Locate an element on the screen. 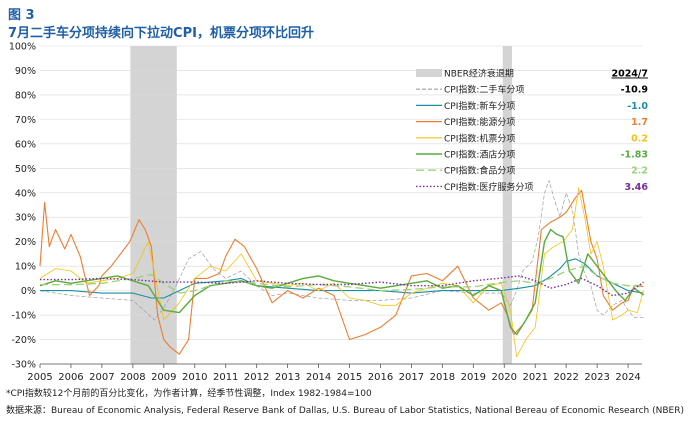 This screenshot has height=427, width=700. x-tick-label-2: 2007 is located at coordinates (101, 377).